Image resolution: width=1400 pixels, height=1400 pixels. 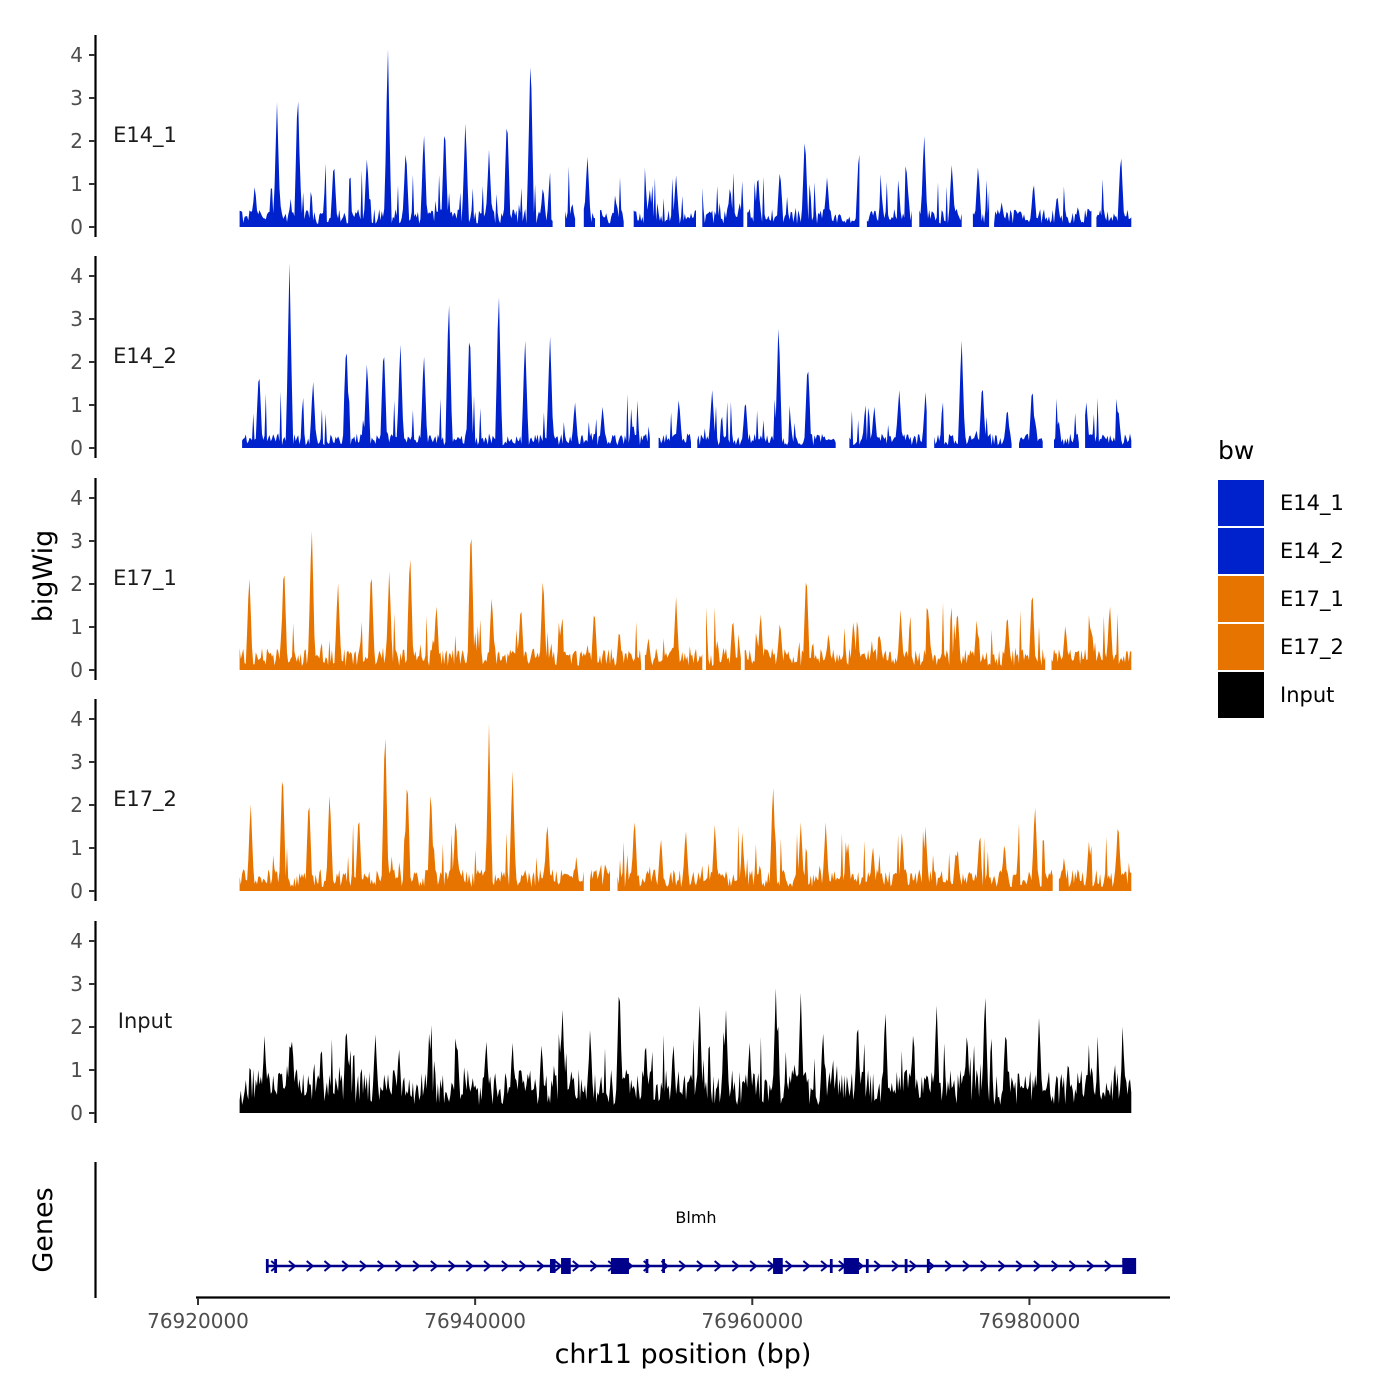 What do you see at coordinates (658, 1314) in the screenshot?
I see `x-axis: 76920000 76940000 76960000 76980000` at bounding box center [658, 1314].